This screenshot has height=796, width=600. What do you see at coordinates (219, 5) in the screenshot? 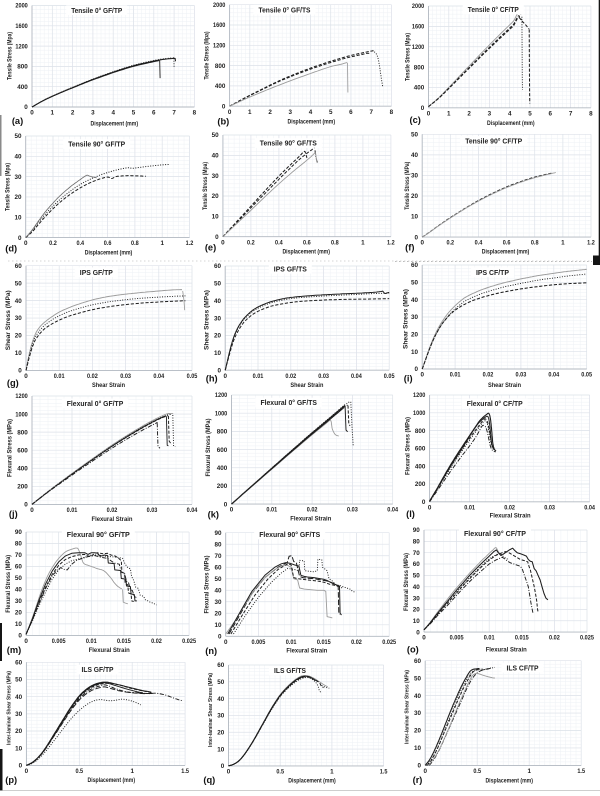
I see `svg-text: 2000` at bounding box center [219, 5].